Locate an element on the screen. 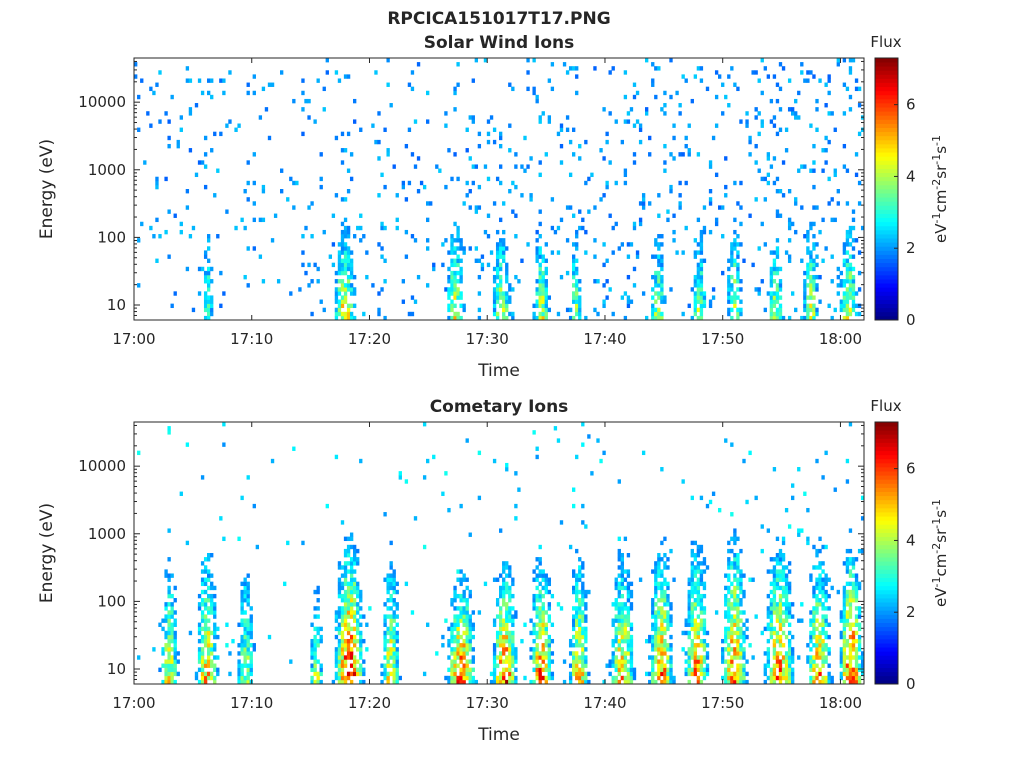 This screenshot has width=1024, height=768. y-tick-label: 1000 is located at coordinates (107, 534).